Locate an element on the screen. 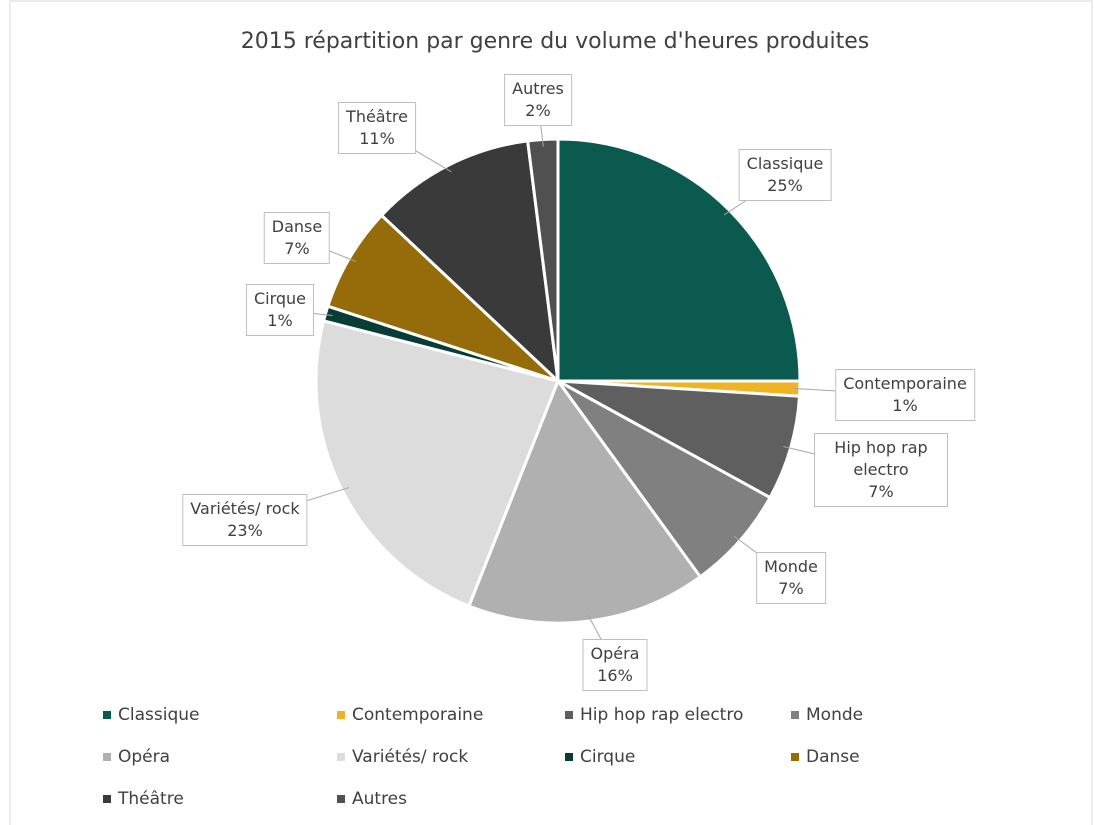 The image size is (1094, 825). legend-label: Théâtre is located at coordinates (151, 799).